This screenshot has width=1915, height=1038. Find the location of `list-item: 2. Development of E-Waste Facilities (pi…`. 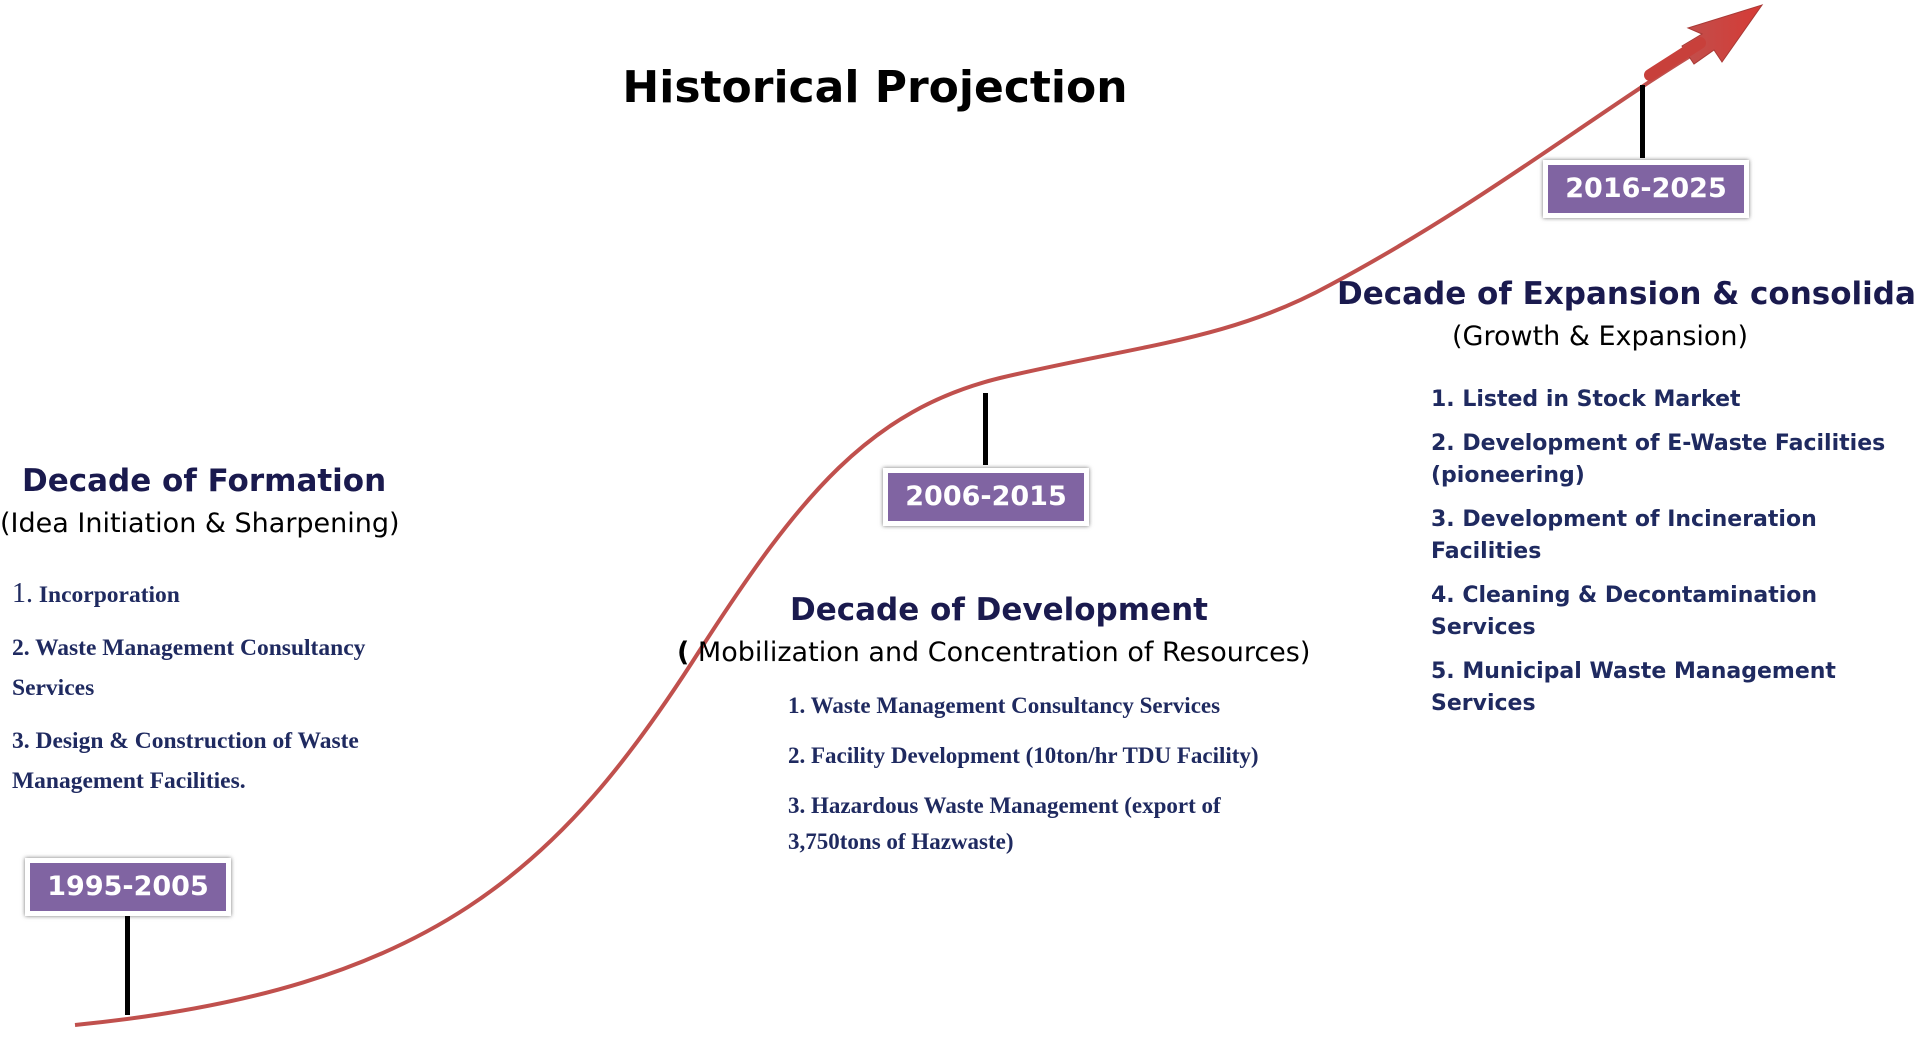

list-item: 2. Development of E-Waste Facilities (pi… is located at coordinates (1658, 459).